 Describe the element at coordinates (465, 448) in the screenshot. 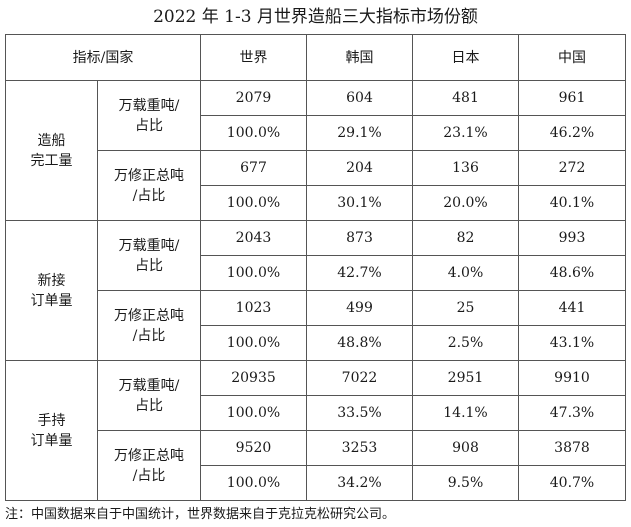

I see `value-cell: 908` at that location.